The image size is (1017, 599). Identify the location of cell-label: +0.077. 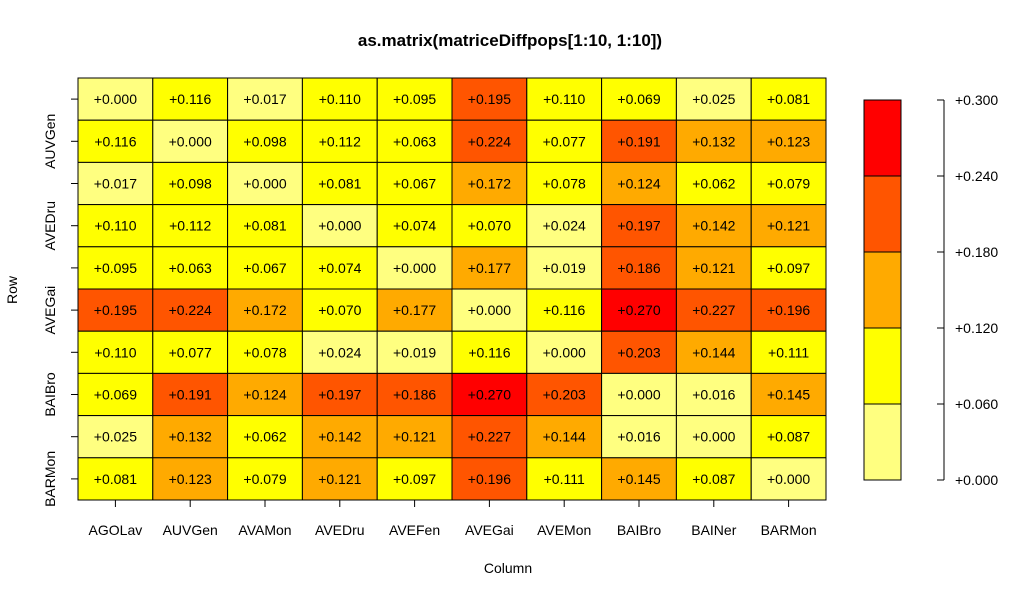
(564, 141).